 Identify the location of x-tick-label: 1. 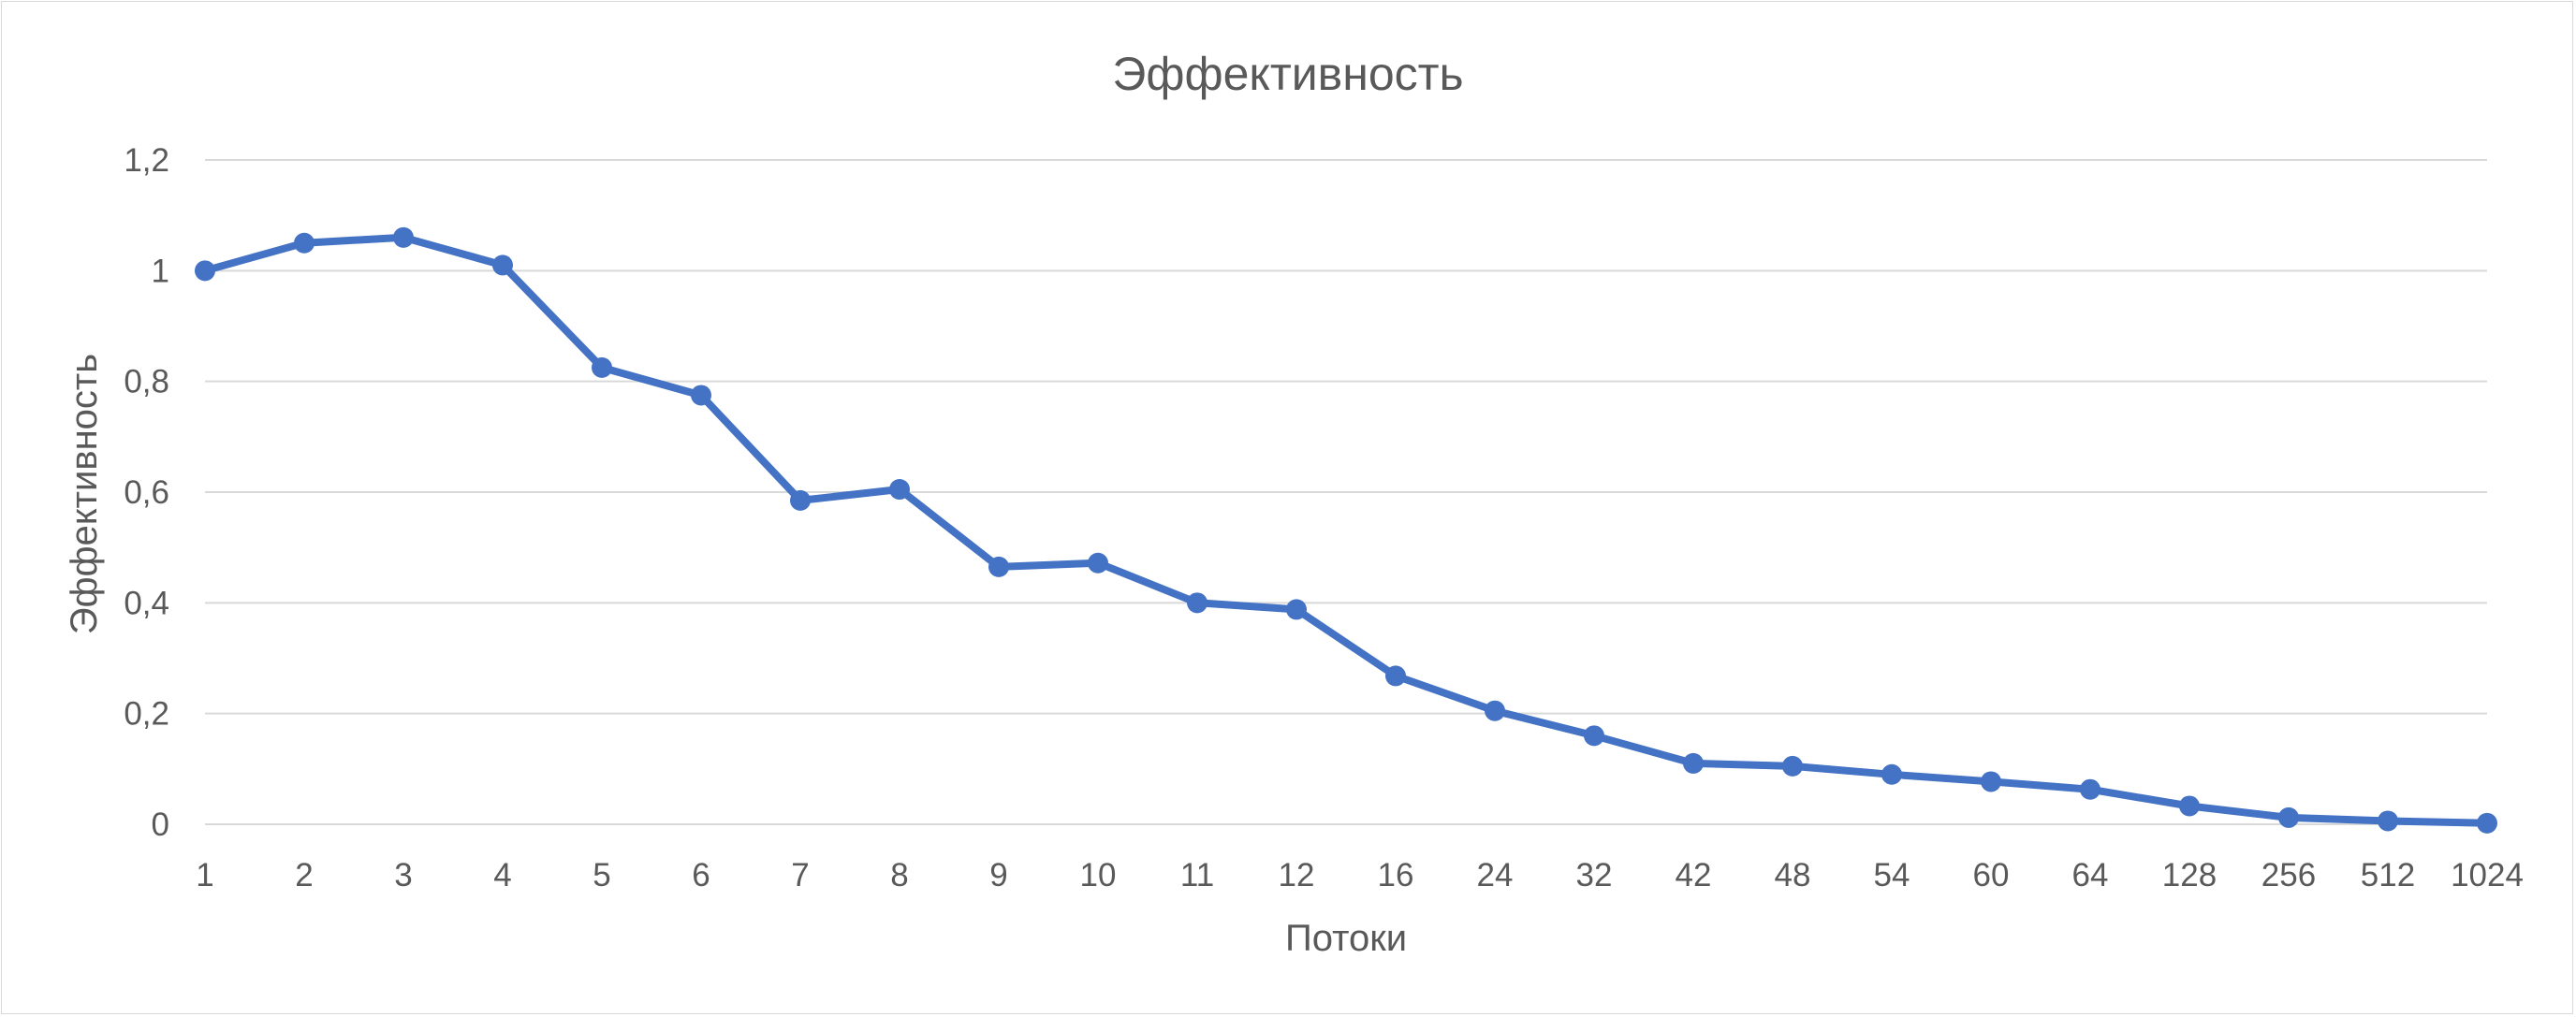
(204, 875).